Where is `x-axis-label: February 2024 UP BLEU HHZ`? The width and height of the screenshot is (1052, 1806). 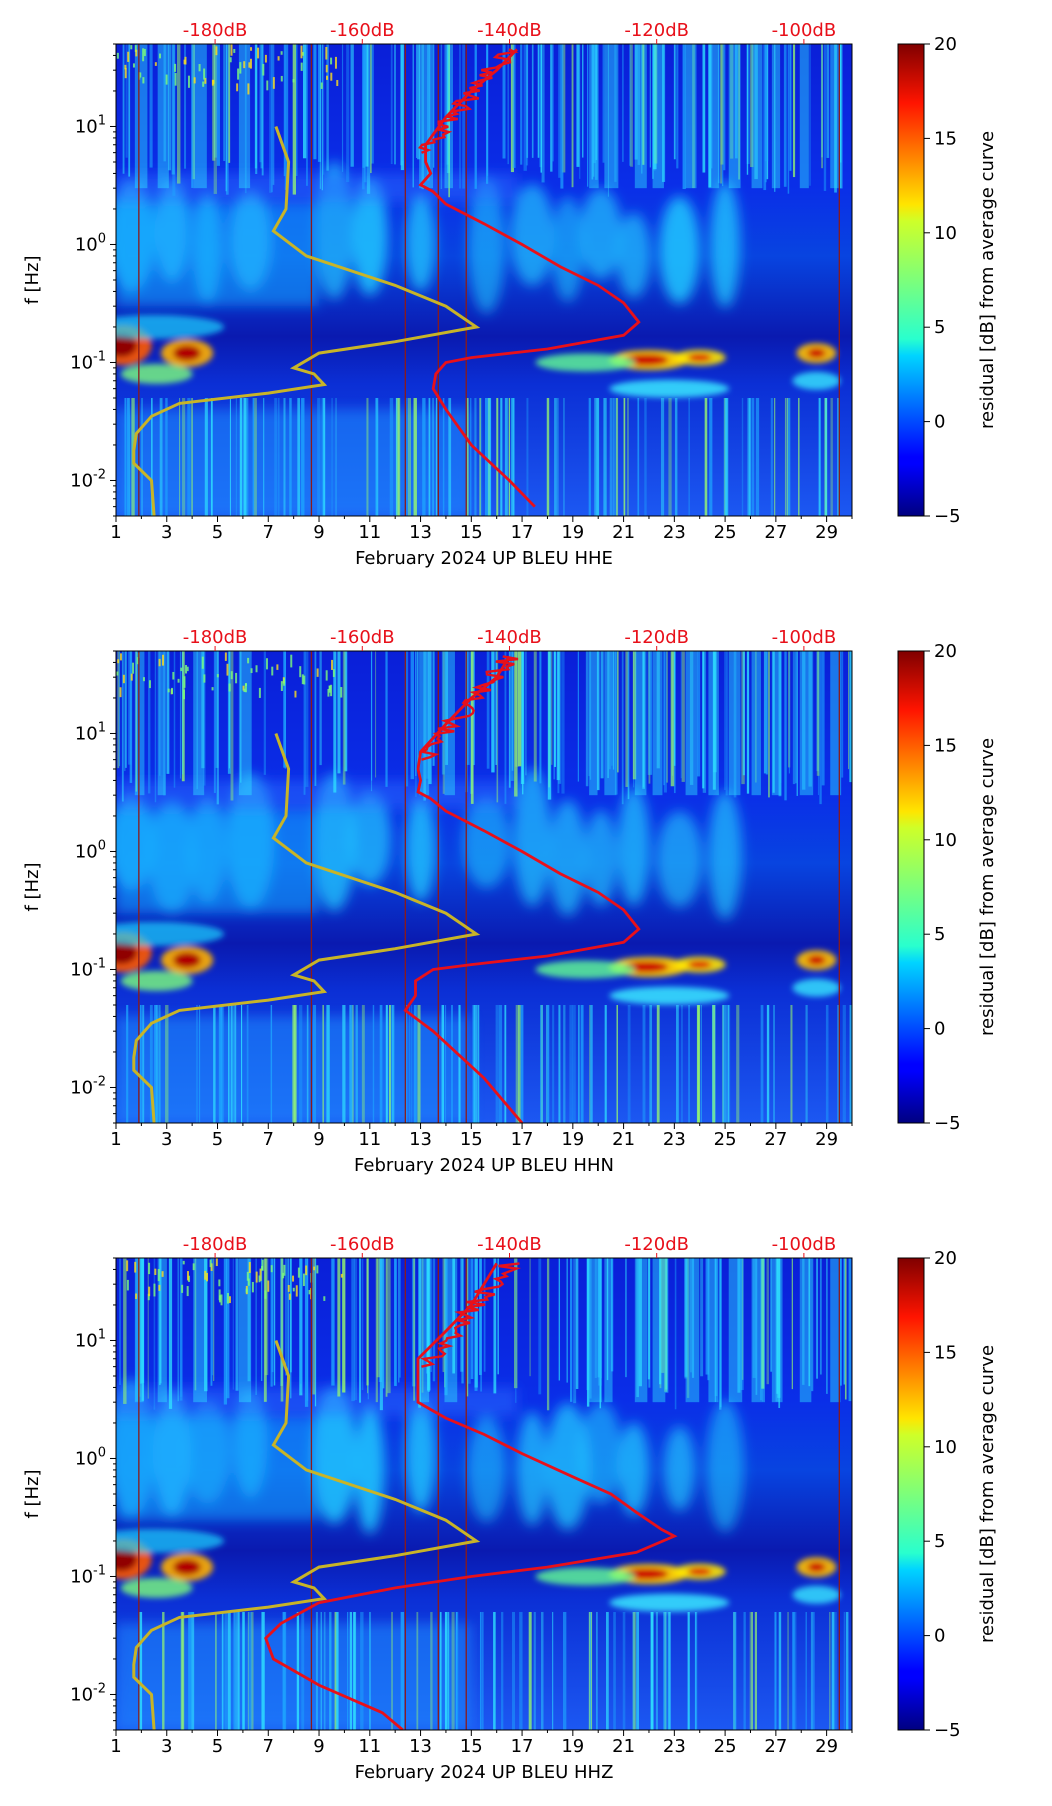
x-axis-label: February 2024 UP BLEU HHZ is located at coordinates (484, 1772).